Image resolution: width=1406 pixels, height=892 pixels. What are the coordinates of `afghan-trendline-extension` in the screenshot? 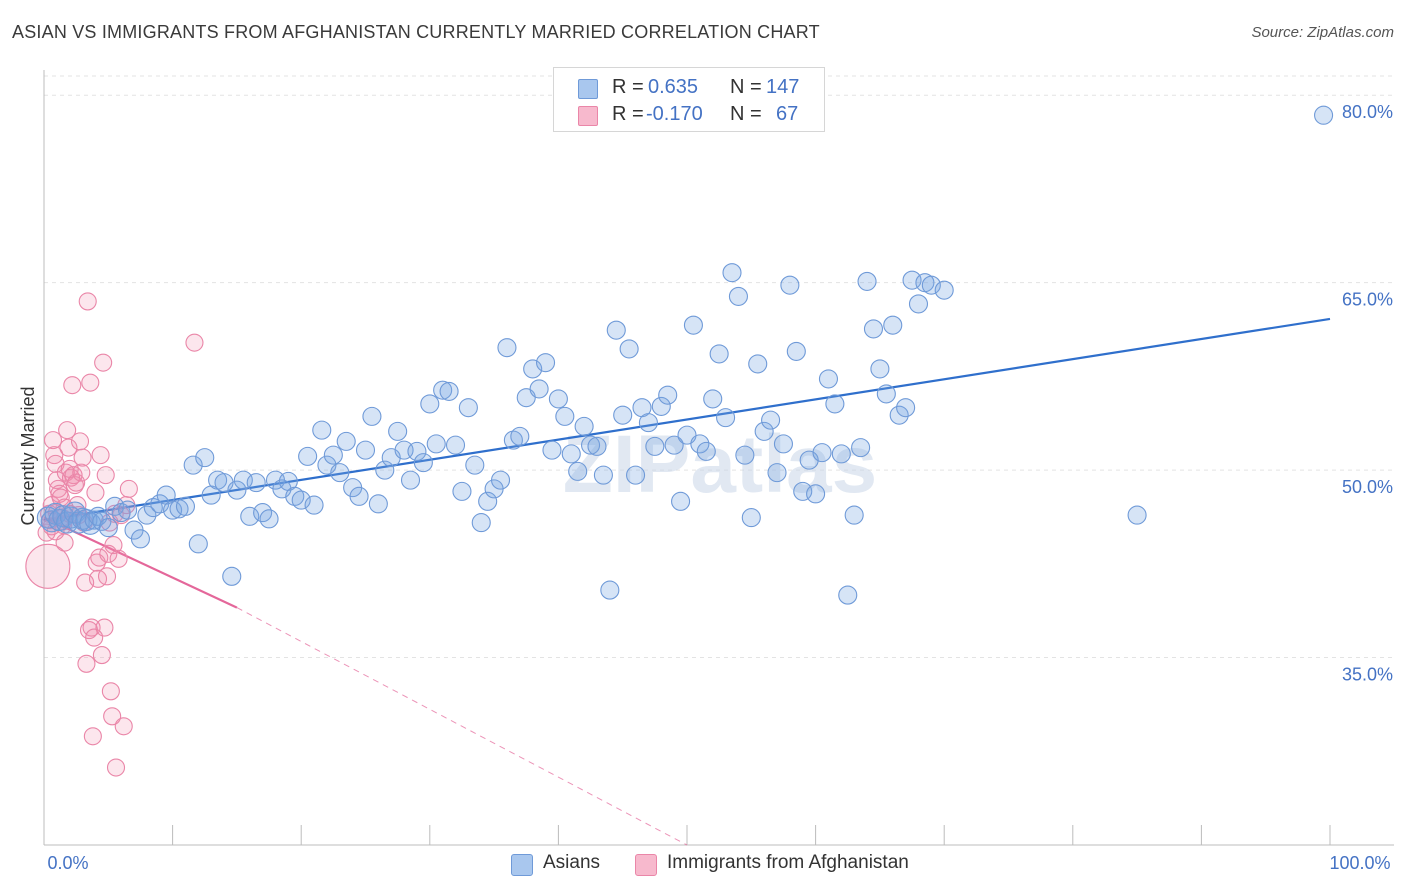 It's located at (462, 726).